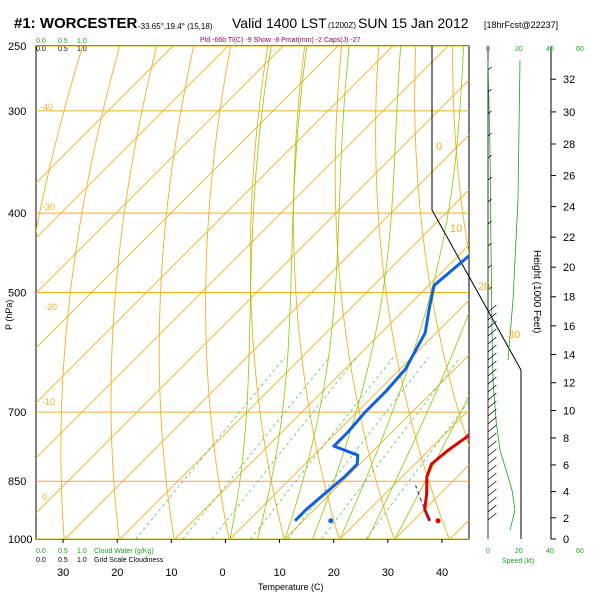 This screenshot has width=600, height=600. I want to click on mixing-ratio-label-12: 12, so click(340, 546).